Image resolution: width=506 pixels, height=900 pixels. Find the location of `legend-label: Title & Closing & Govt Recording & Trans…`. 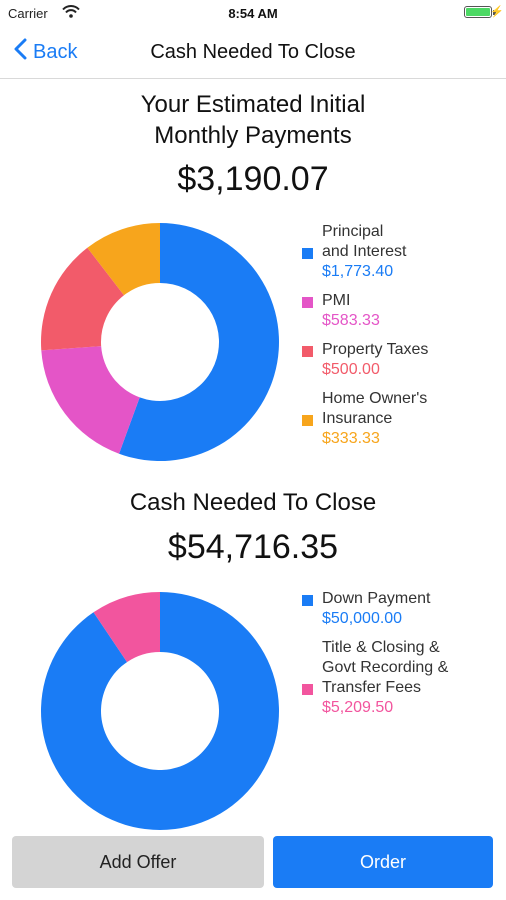

legend-label: Title & Closing & Govt Recording & Trans… is located at coordinates (385, 667).